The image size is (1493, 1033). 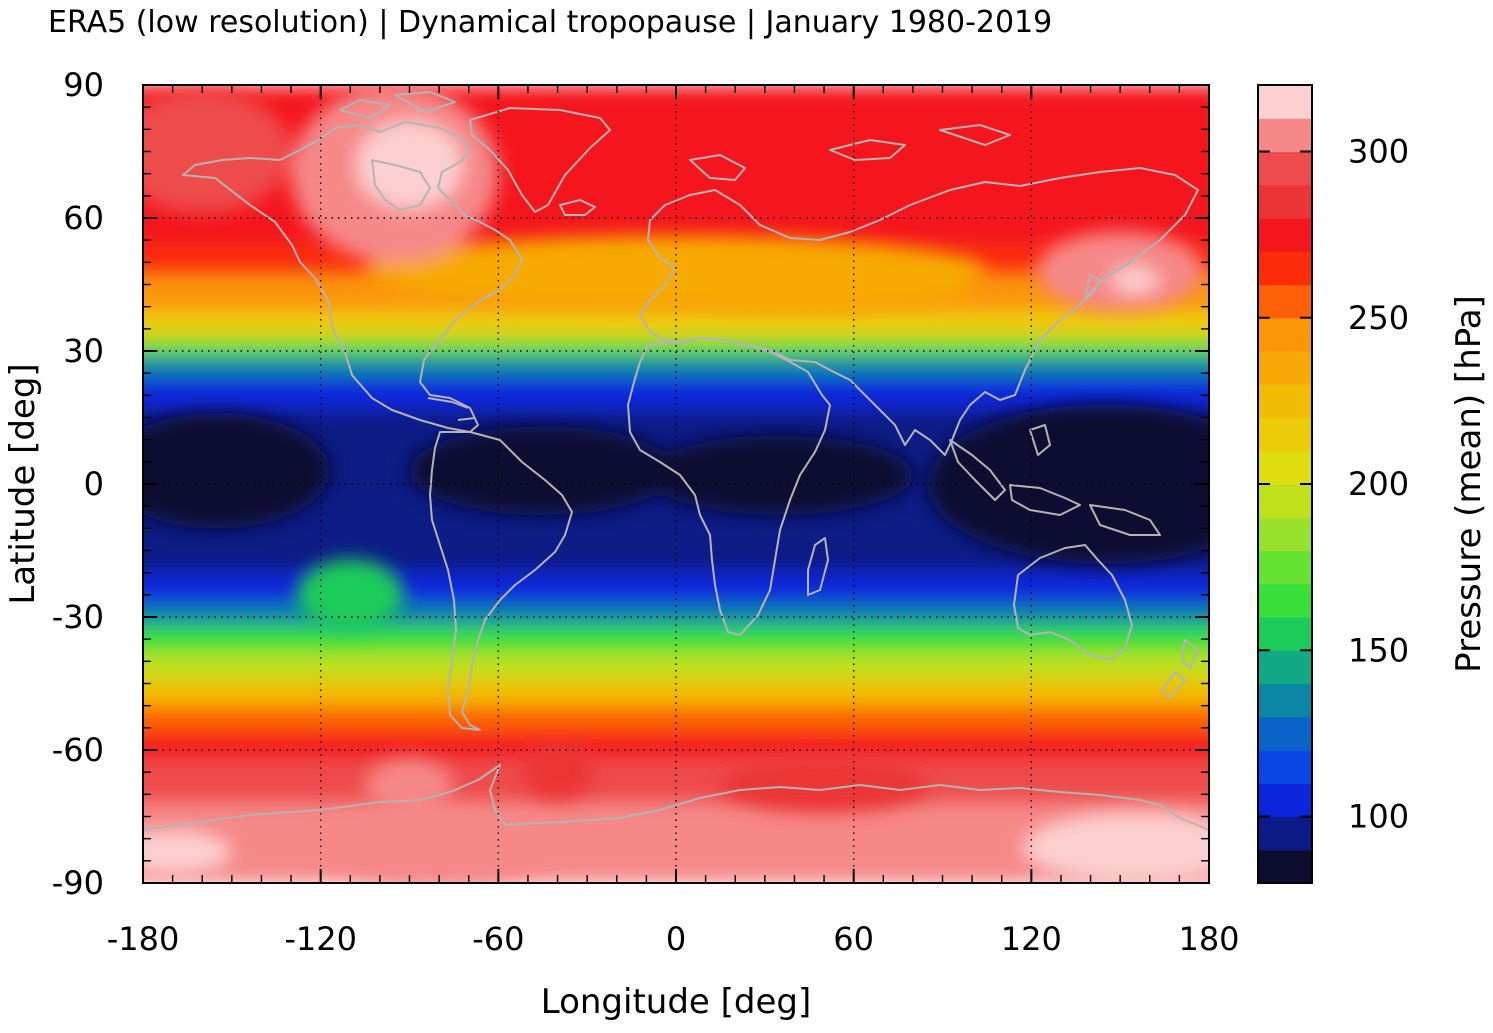 What do you see at coordinates (1208, 939) in the screenshot?
I see `x-tick-label: 180` at bounding box center [1208, 939].